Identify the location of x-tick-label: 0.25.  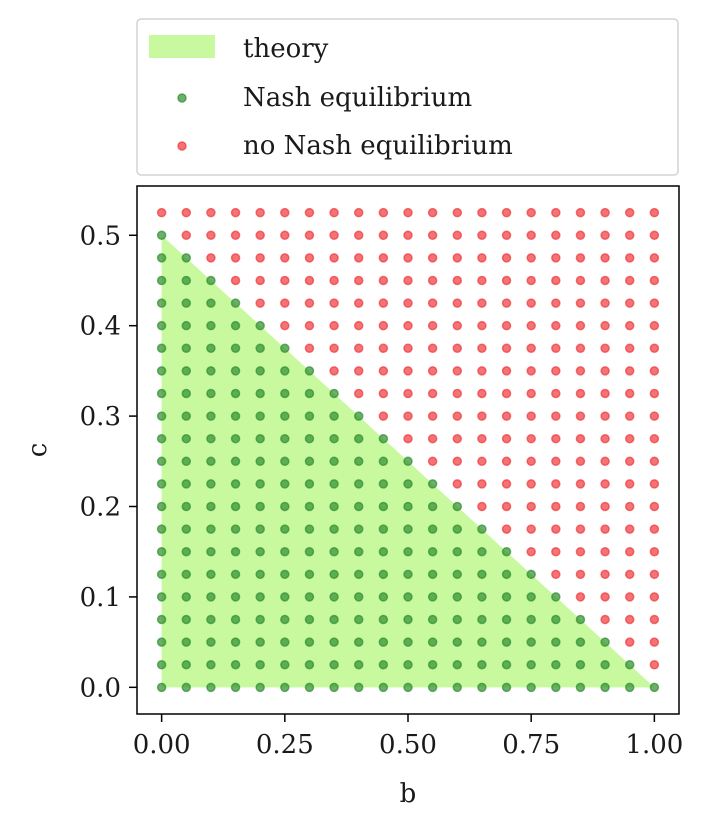
(285, 745).